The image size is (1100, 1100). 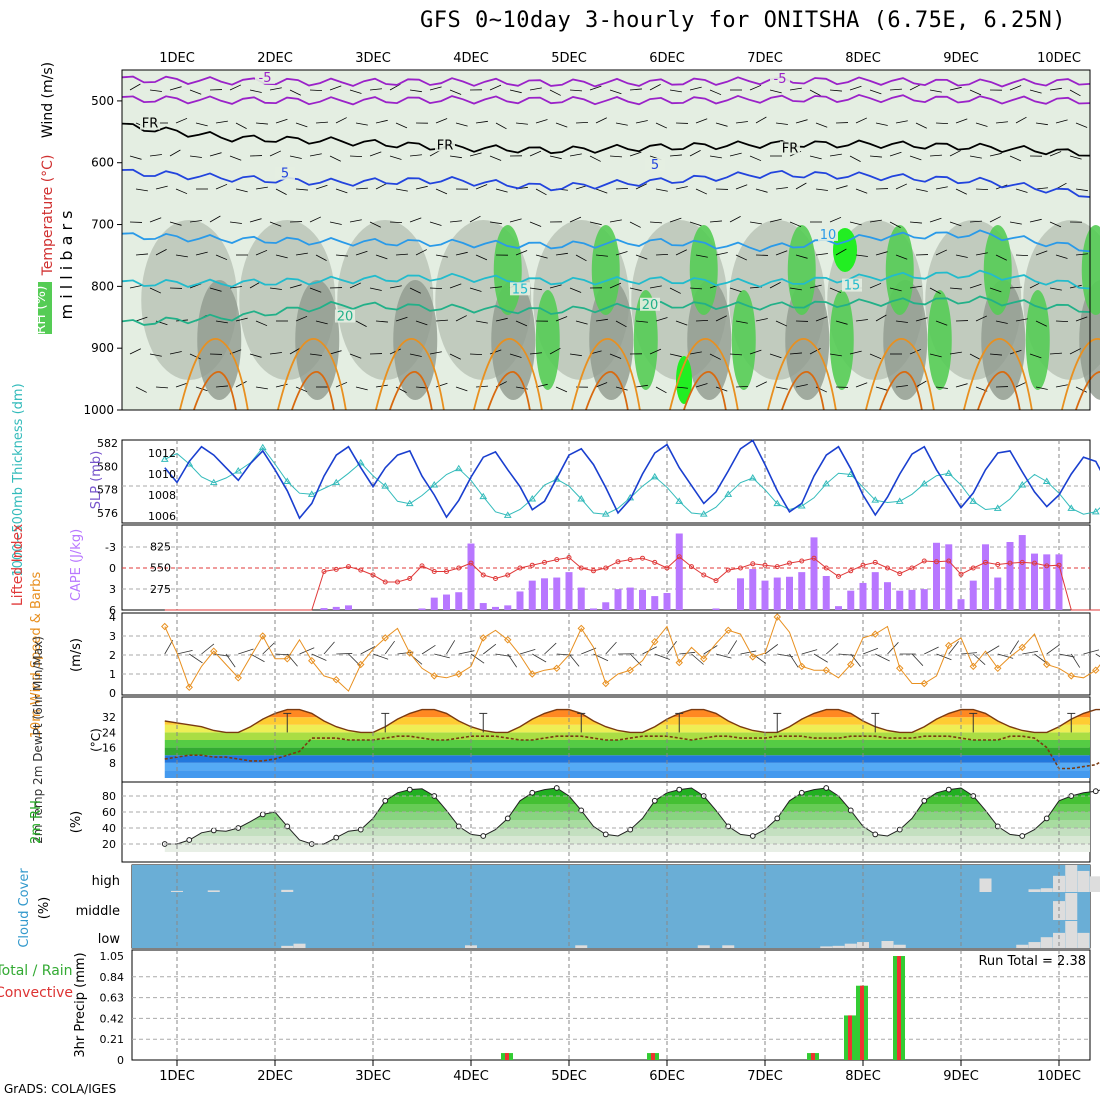 I want to click on thickness-tick-label: 578, so click(x=107, y=490).